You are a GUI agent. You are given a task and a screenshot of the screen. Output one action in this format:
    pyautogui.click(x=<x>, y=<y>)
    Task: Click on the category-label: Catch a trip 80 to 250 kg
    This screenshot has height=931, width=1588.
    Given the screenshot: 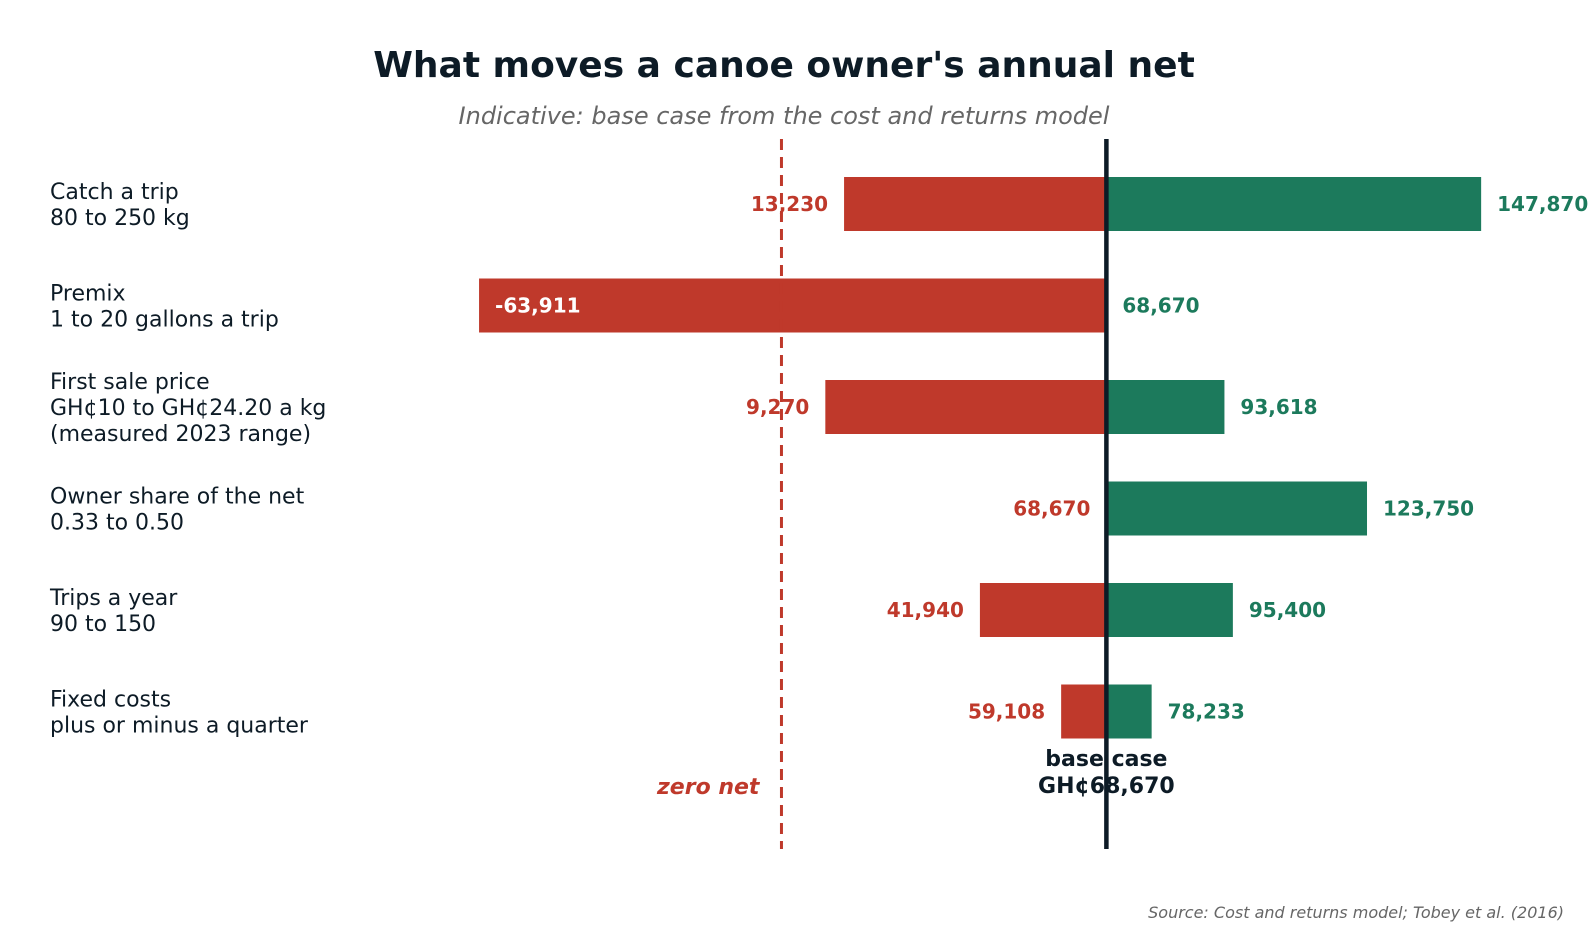 What is the action you would take?
    pyautogui.click(x=120, y=205)
    